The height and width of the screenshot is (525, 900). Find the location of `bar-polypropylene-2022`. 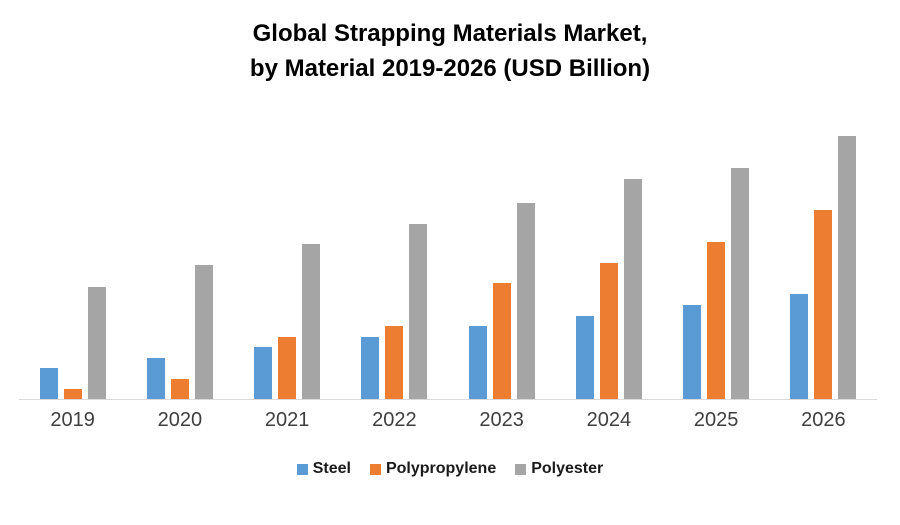

bar-polypropylene-2022 is located at coordinates (394, 362).